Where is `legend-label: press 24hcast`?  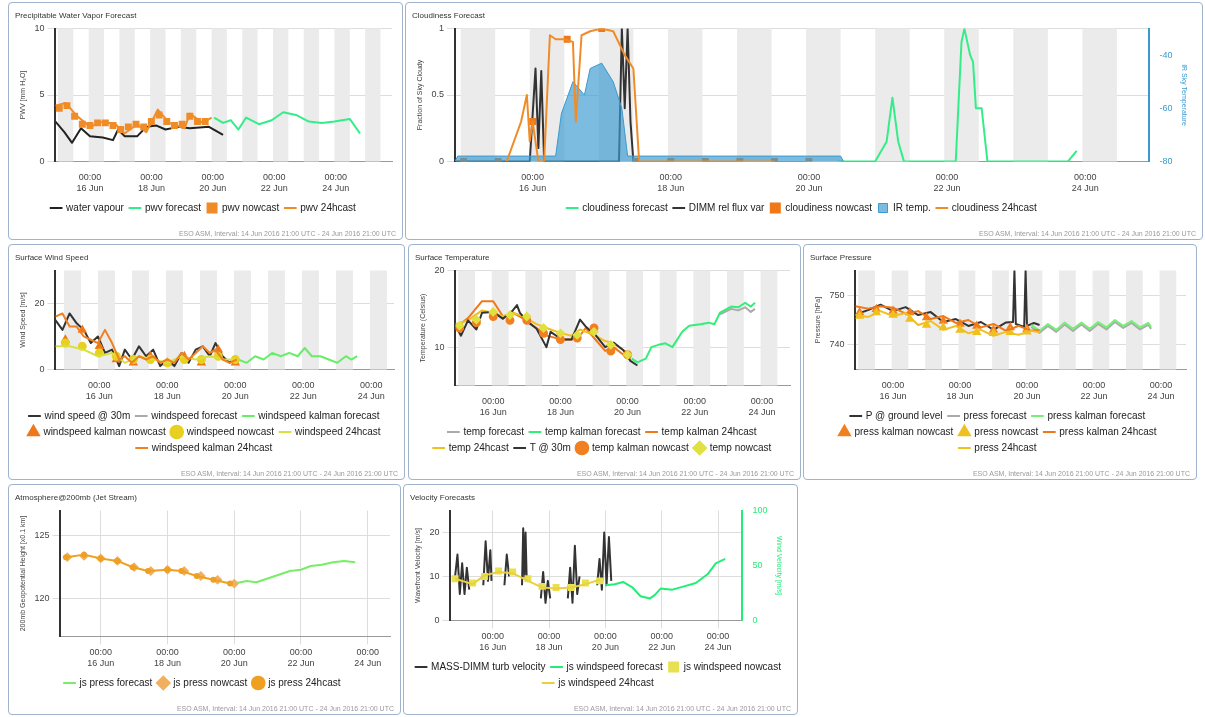
legend-label: press 24hcast is located at coordinates (1005, 447).